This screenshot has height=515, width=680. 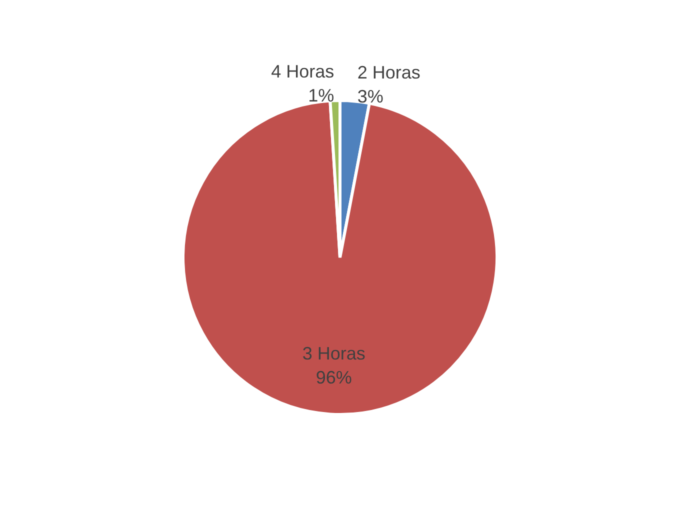 What do you see at coordinates (334, 378) in the screenshot?
I see `data-label: 96%` at bounding box center [334, 378].